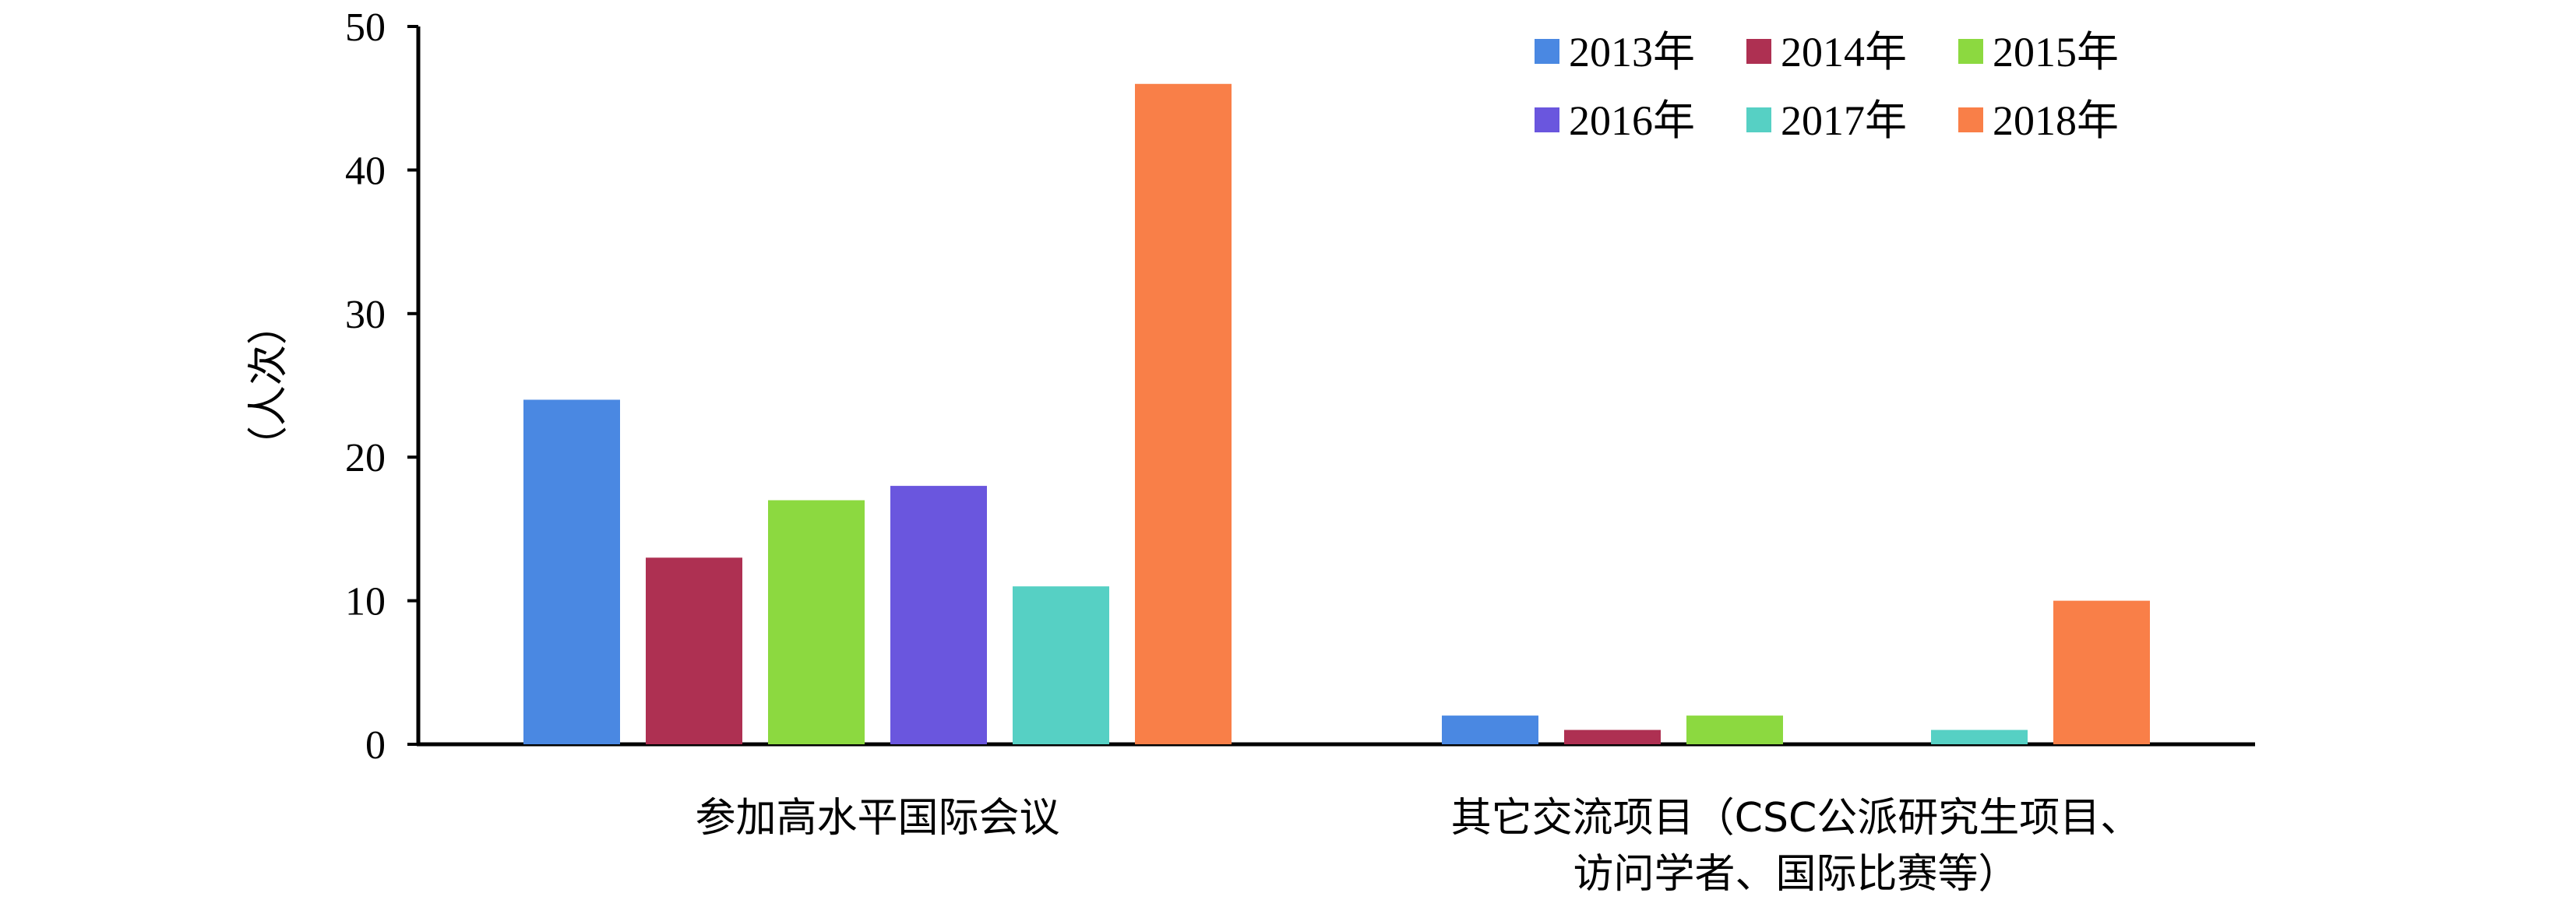  Describe the element at coordinates (1632, 121) in the screenshot. I see `legend-label-4: 2016年` at that location.